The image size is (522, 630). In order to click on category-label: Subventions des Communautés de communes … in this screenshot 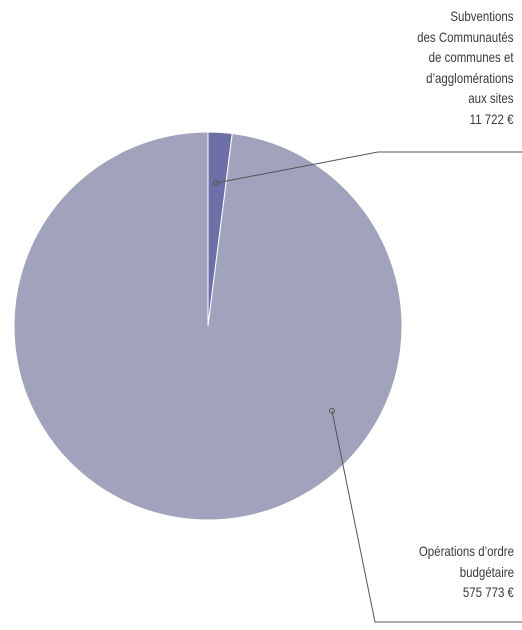, I will do `click(465, 57)`.